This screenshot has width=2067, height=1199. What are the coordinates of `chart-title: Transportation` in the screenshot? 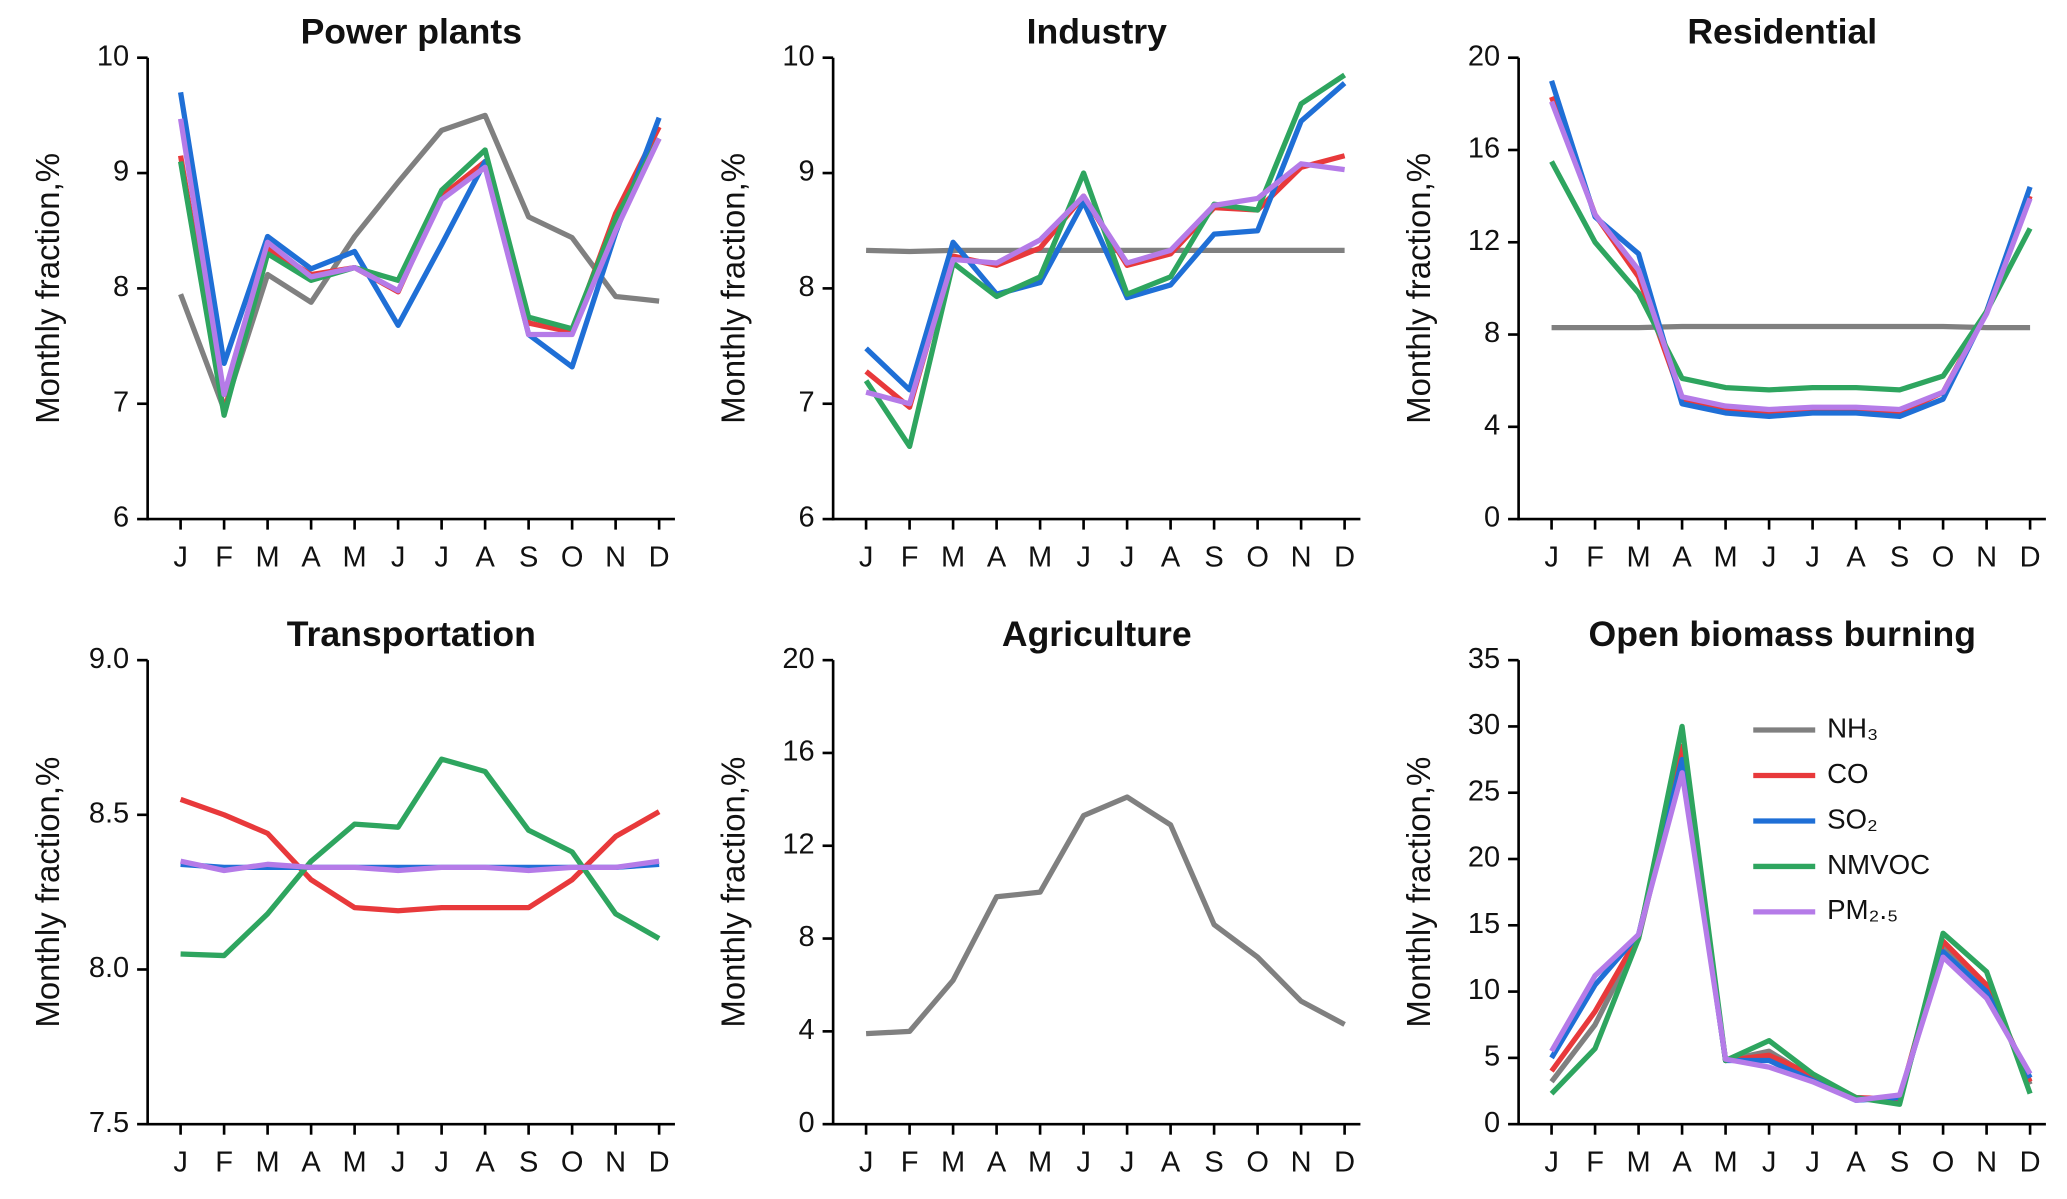 It's located at (411, 634).